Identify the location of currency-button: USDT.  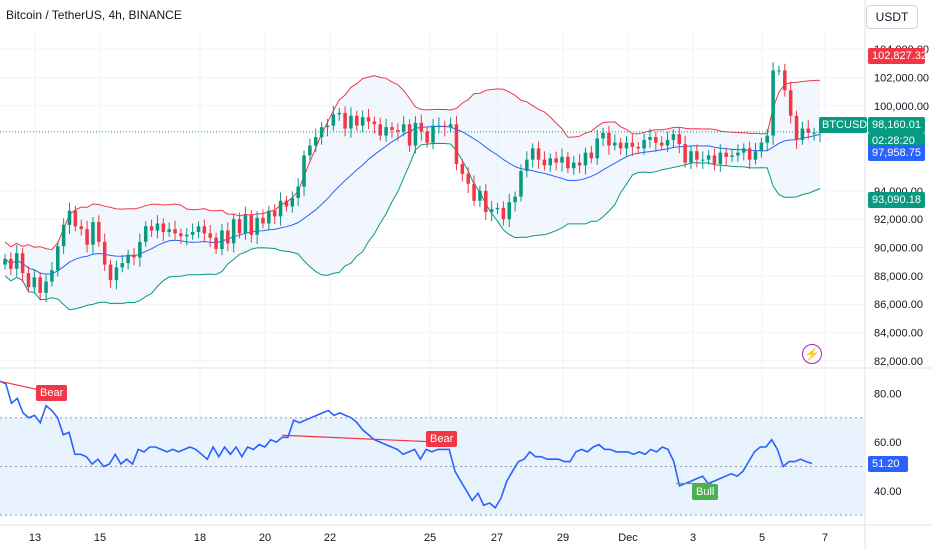
(892, 17).